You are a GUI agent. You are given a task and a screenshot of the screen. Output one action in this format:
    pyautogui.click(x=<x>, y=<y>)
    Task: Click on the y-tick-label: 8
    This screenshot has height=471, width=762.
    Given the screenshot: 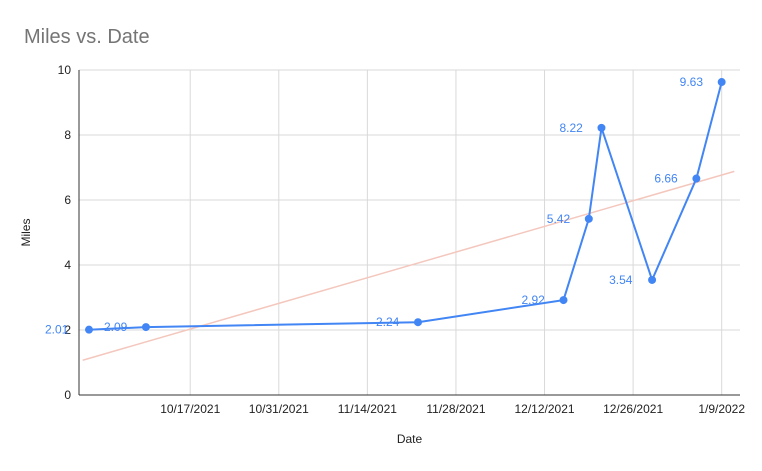 What is the action you would take?
    pyautogui.click(x=67, y=135)
    